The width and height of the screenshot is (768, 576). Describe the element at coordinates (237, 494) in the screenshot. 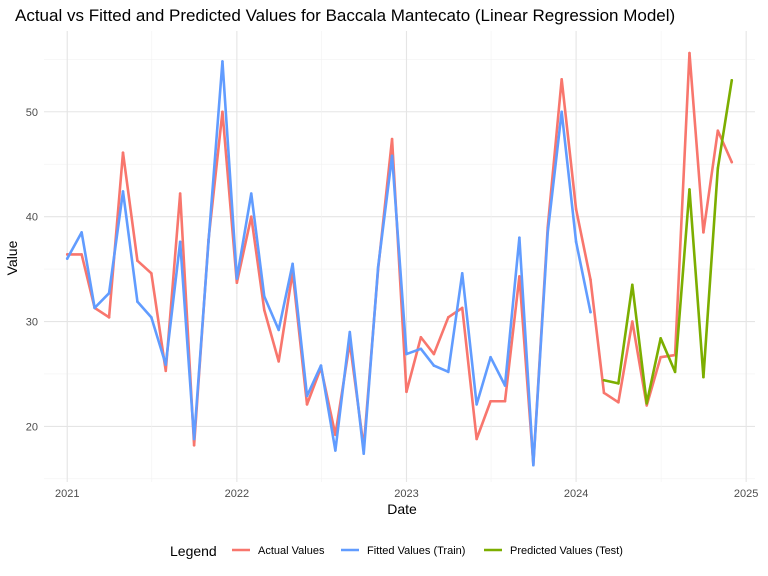

I see `x-tick-label: 2022` at that location.